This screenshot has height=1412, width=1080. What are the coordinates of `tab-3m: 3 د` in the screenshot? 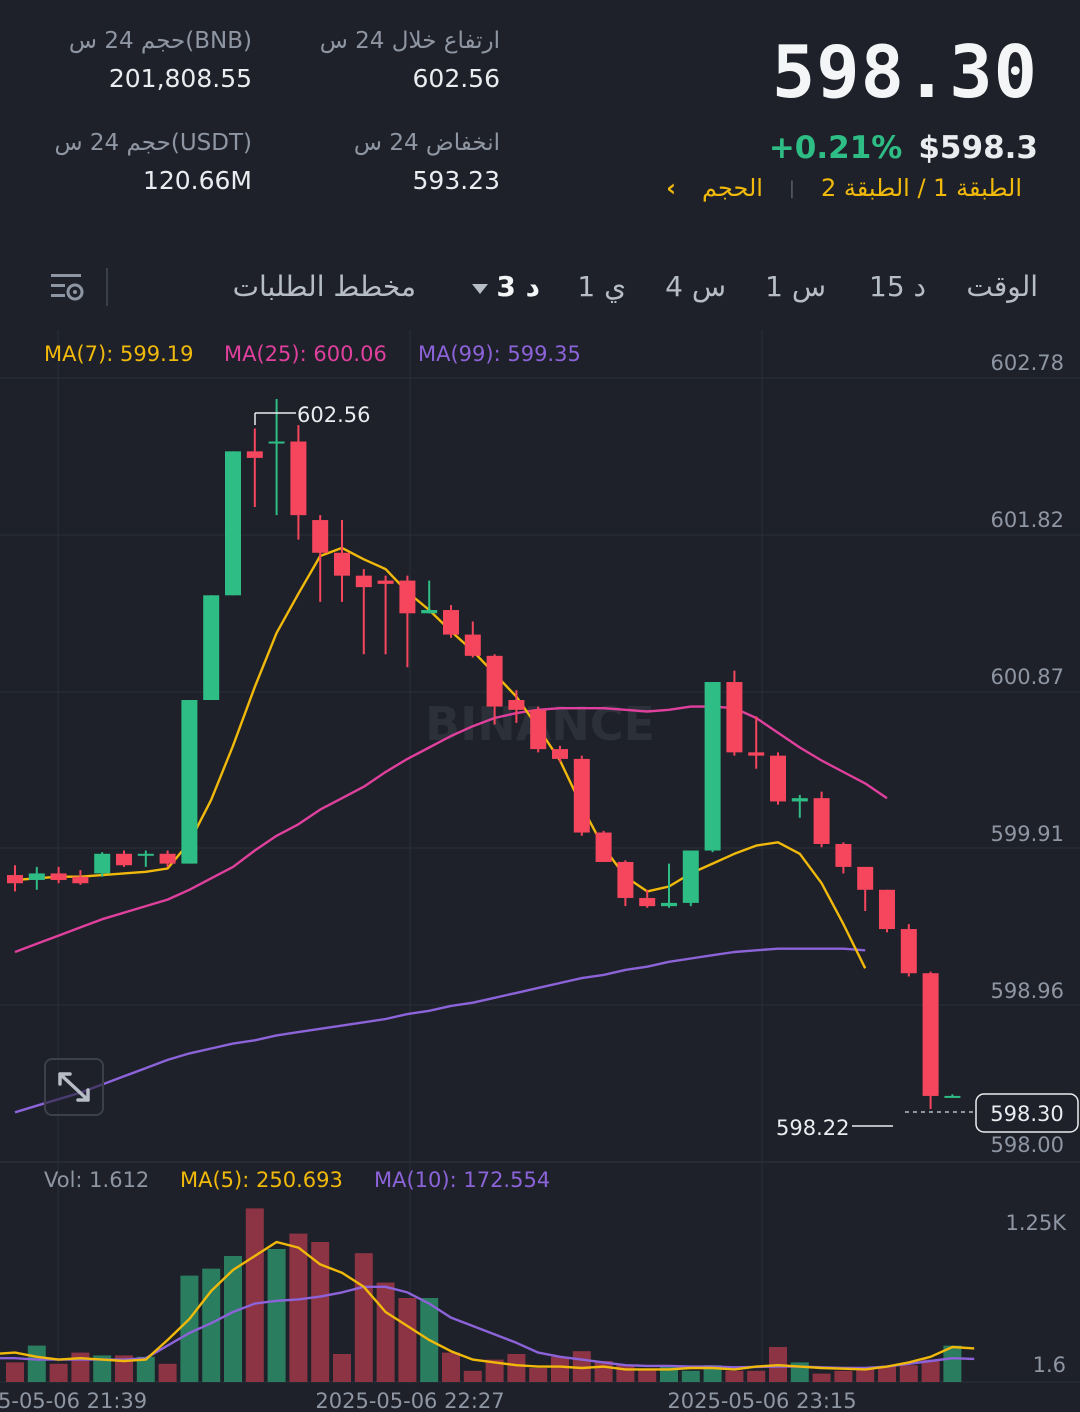 It's located at (518, 286).